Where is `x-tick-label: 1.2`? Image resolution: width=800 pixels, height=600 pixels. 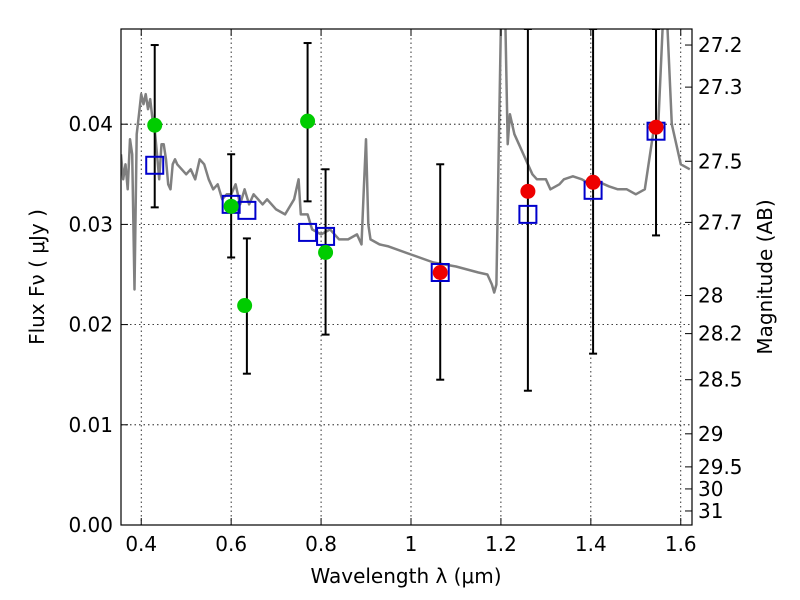 x-tick-label: 1.2 is located at coordinates (501, 544).